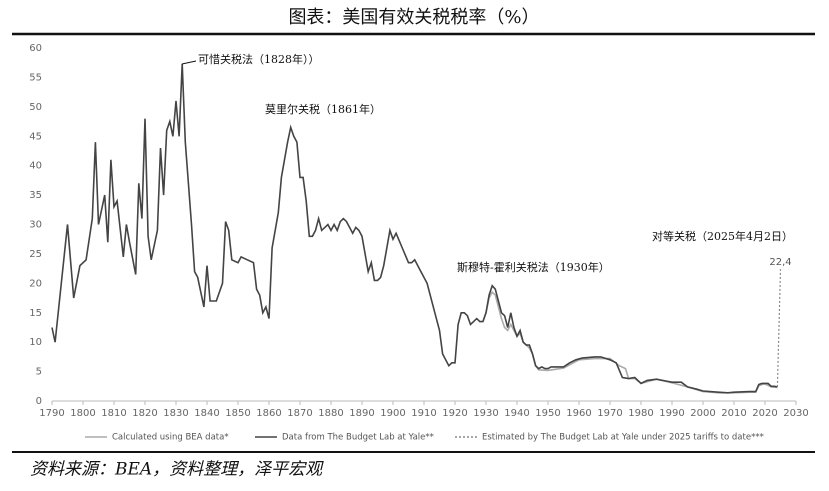 This screenshot has width=829, height=491. Describe the element at coordinates (392, 413) in the screenshot. I see `x-tick-label: 1900` at that location.